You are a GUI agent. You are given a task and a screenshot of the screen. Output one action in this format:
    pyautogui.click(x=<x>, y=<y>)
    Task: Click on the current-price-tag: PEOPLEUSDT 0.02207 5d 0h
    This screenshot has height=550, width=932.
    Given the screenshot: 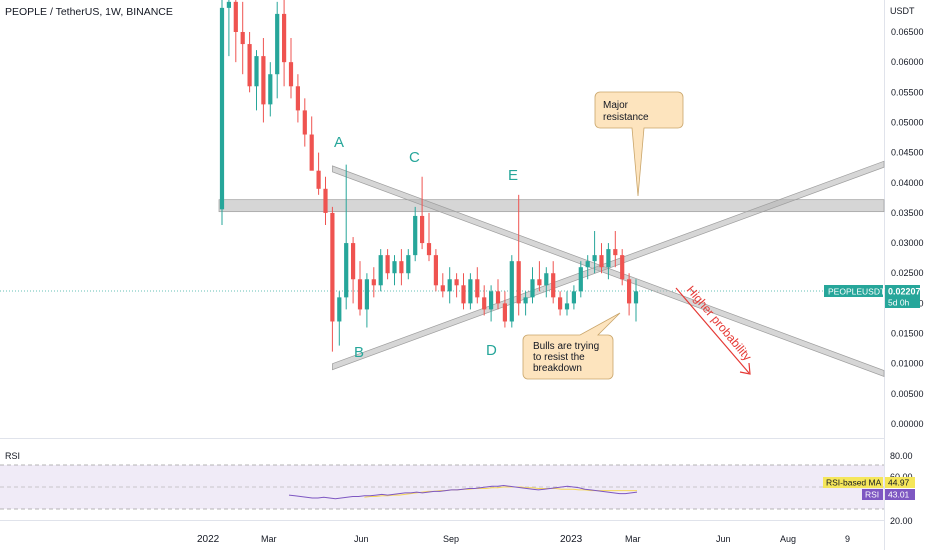 What is the action you would take?
    pyautogui.click(x=872, y=296)
    